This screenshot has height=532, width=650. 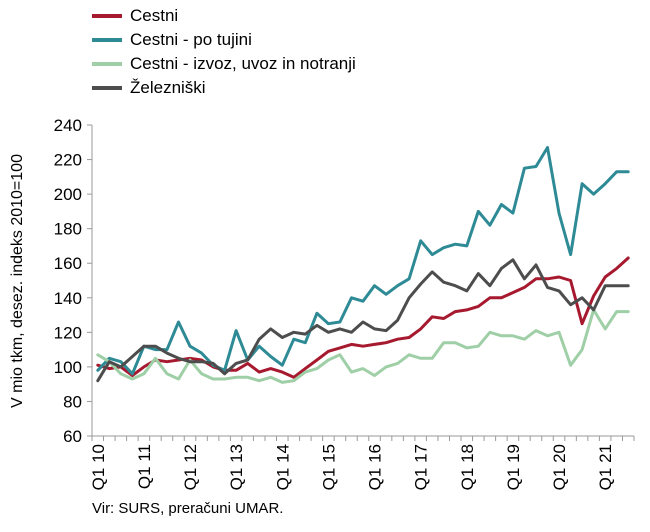 I want to click on legend-item: Cestni - po tujini, so click(x=224, y=40).